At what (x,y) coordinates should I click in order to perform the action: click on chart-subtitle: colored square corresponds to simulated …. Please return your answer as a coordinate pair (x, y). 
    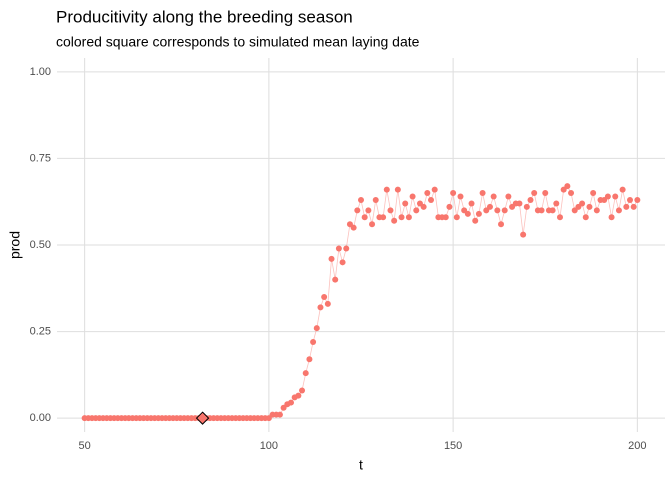
    Looking at the image, I should click on (238, 42).